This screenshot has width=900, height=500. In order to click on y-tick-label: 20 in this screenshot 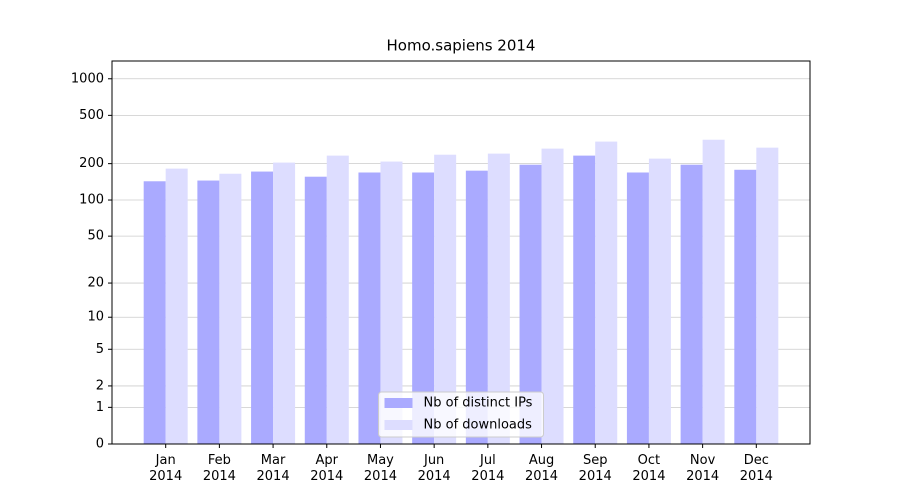, I will do `click(95, 283)`.